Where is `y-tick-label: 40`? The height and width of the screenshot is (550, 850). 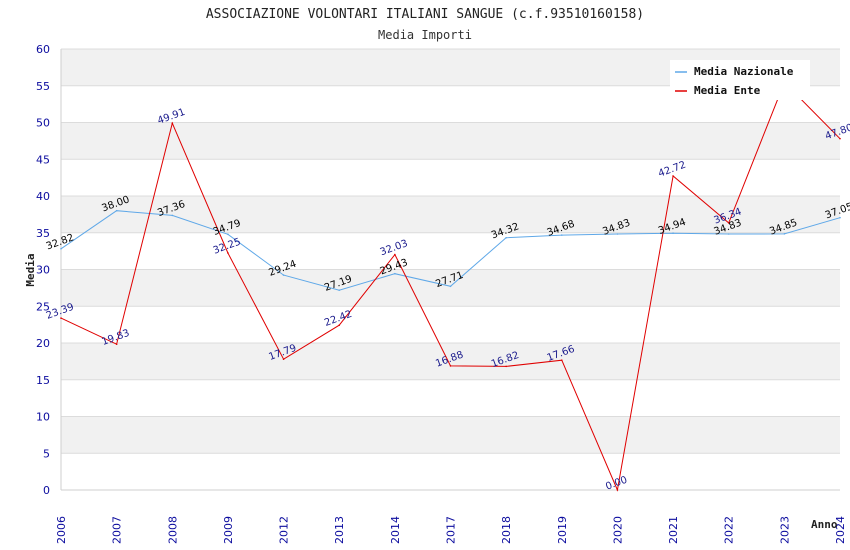
y-tick-label: 40 is located at coordinates (43, 196).